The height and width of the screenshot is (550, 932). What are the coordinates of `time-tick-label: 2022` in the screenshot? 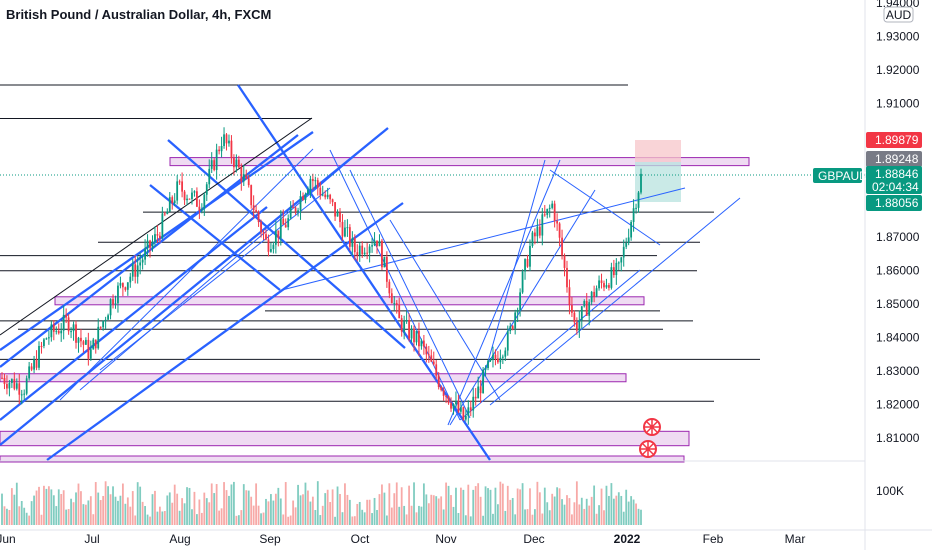 It's located at (627, 539).